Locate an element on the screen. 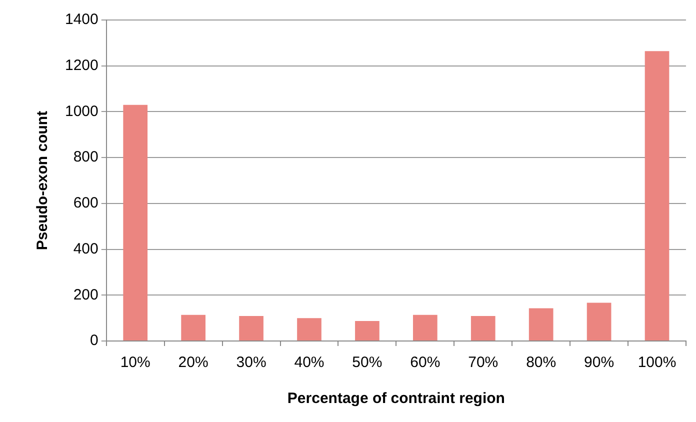 The height and width of the screenshot is (422, 696). y-tick-label: 0 is located at coordinates (94, 341).